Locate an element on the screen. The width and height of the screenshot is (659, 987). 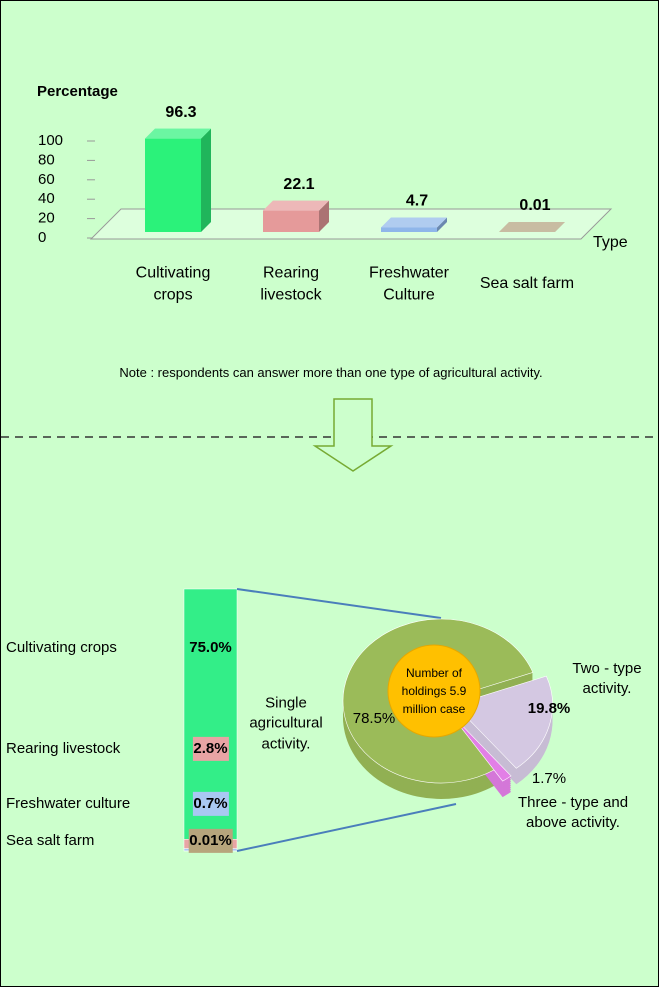
category-label: Single agricultural activity. is located at coordinates (286, 723).